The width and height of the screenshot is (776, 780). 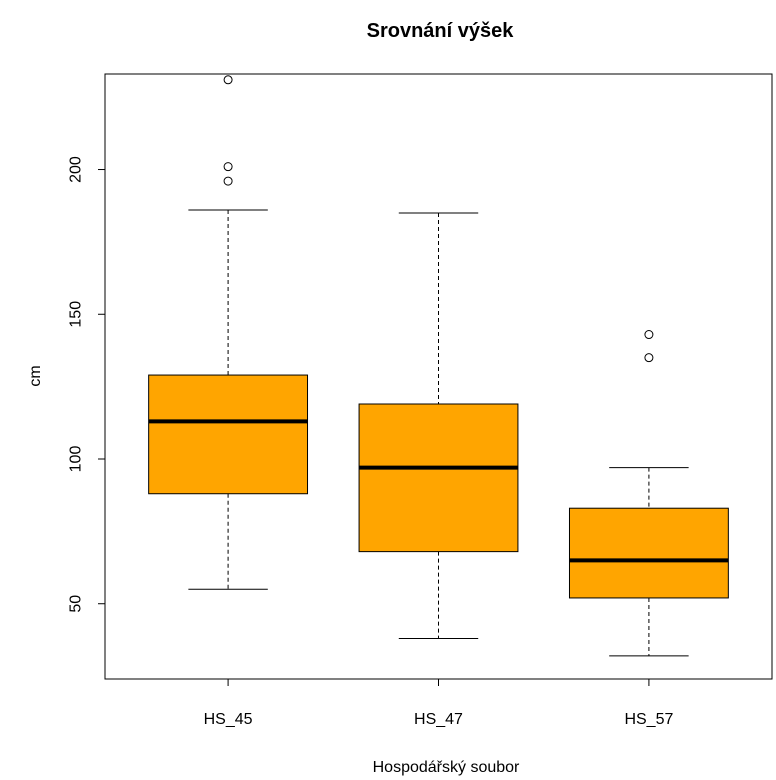 I want to click on y-tick-label: 150, so click(x=76, y=314).